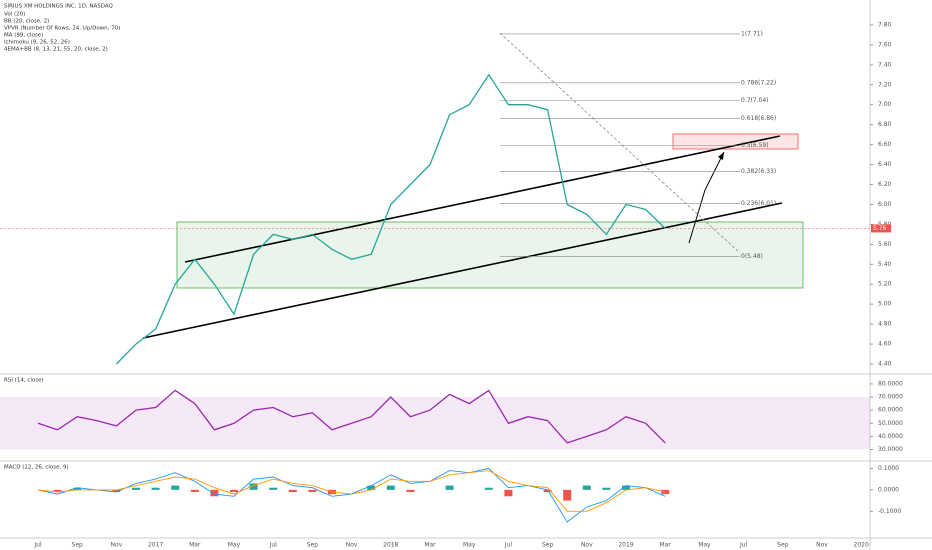  Describe the element at coordinates (885, 204) in the screenshot. I see `y-tick-label: 6.00` at that location.